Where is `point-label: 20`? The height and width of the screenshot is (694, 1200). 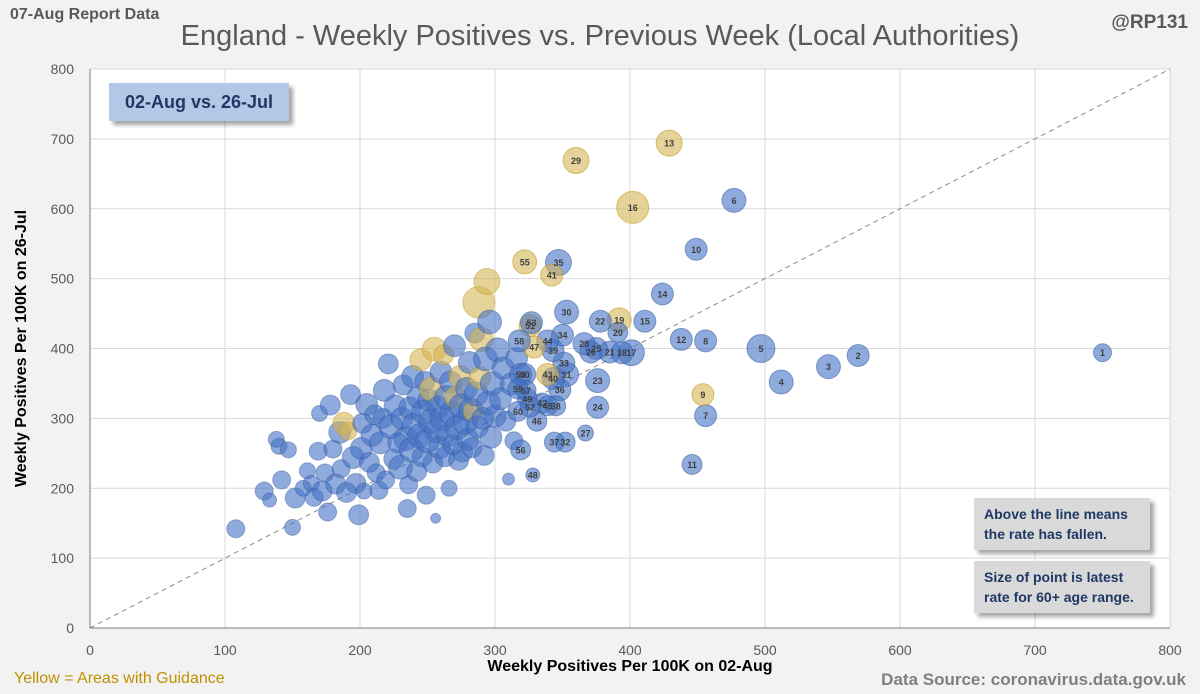 point-label: 20 is located at coordinates (618, 333).